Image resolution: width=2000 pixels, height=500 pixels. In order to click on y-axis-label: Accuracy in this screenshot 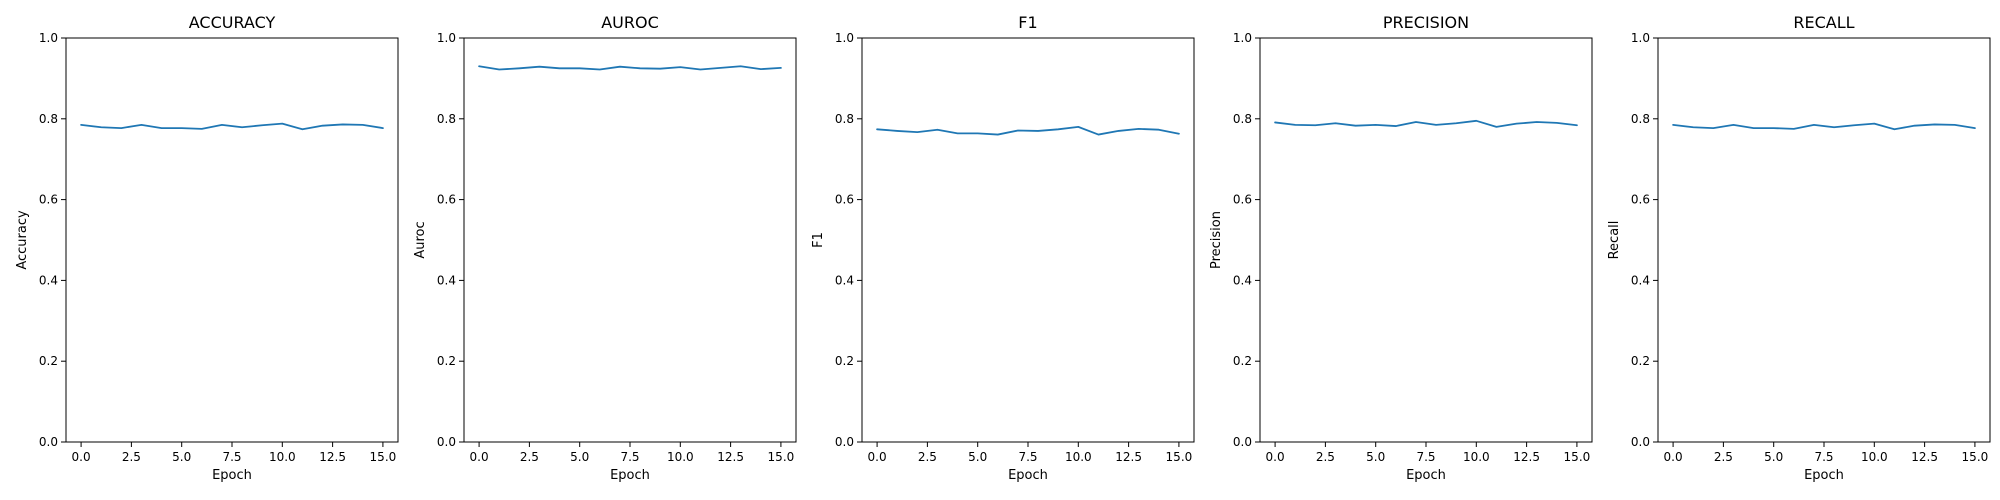, I will do `click(22, 240)`.